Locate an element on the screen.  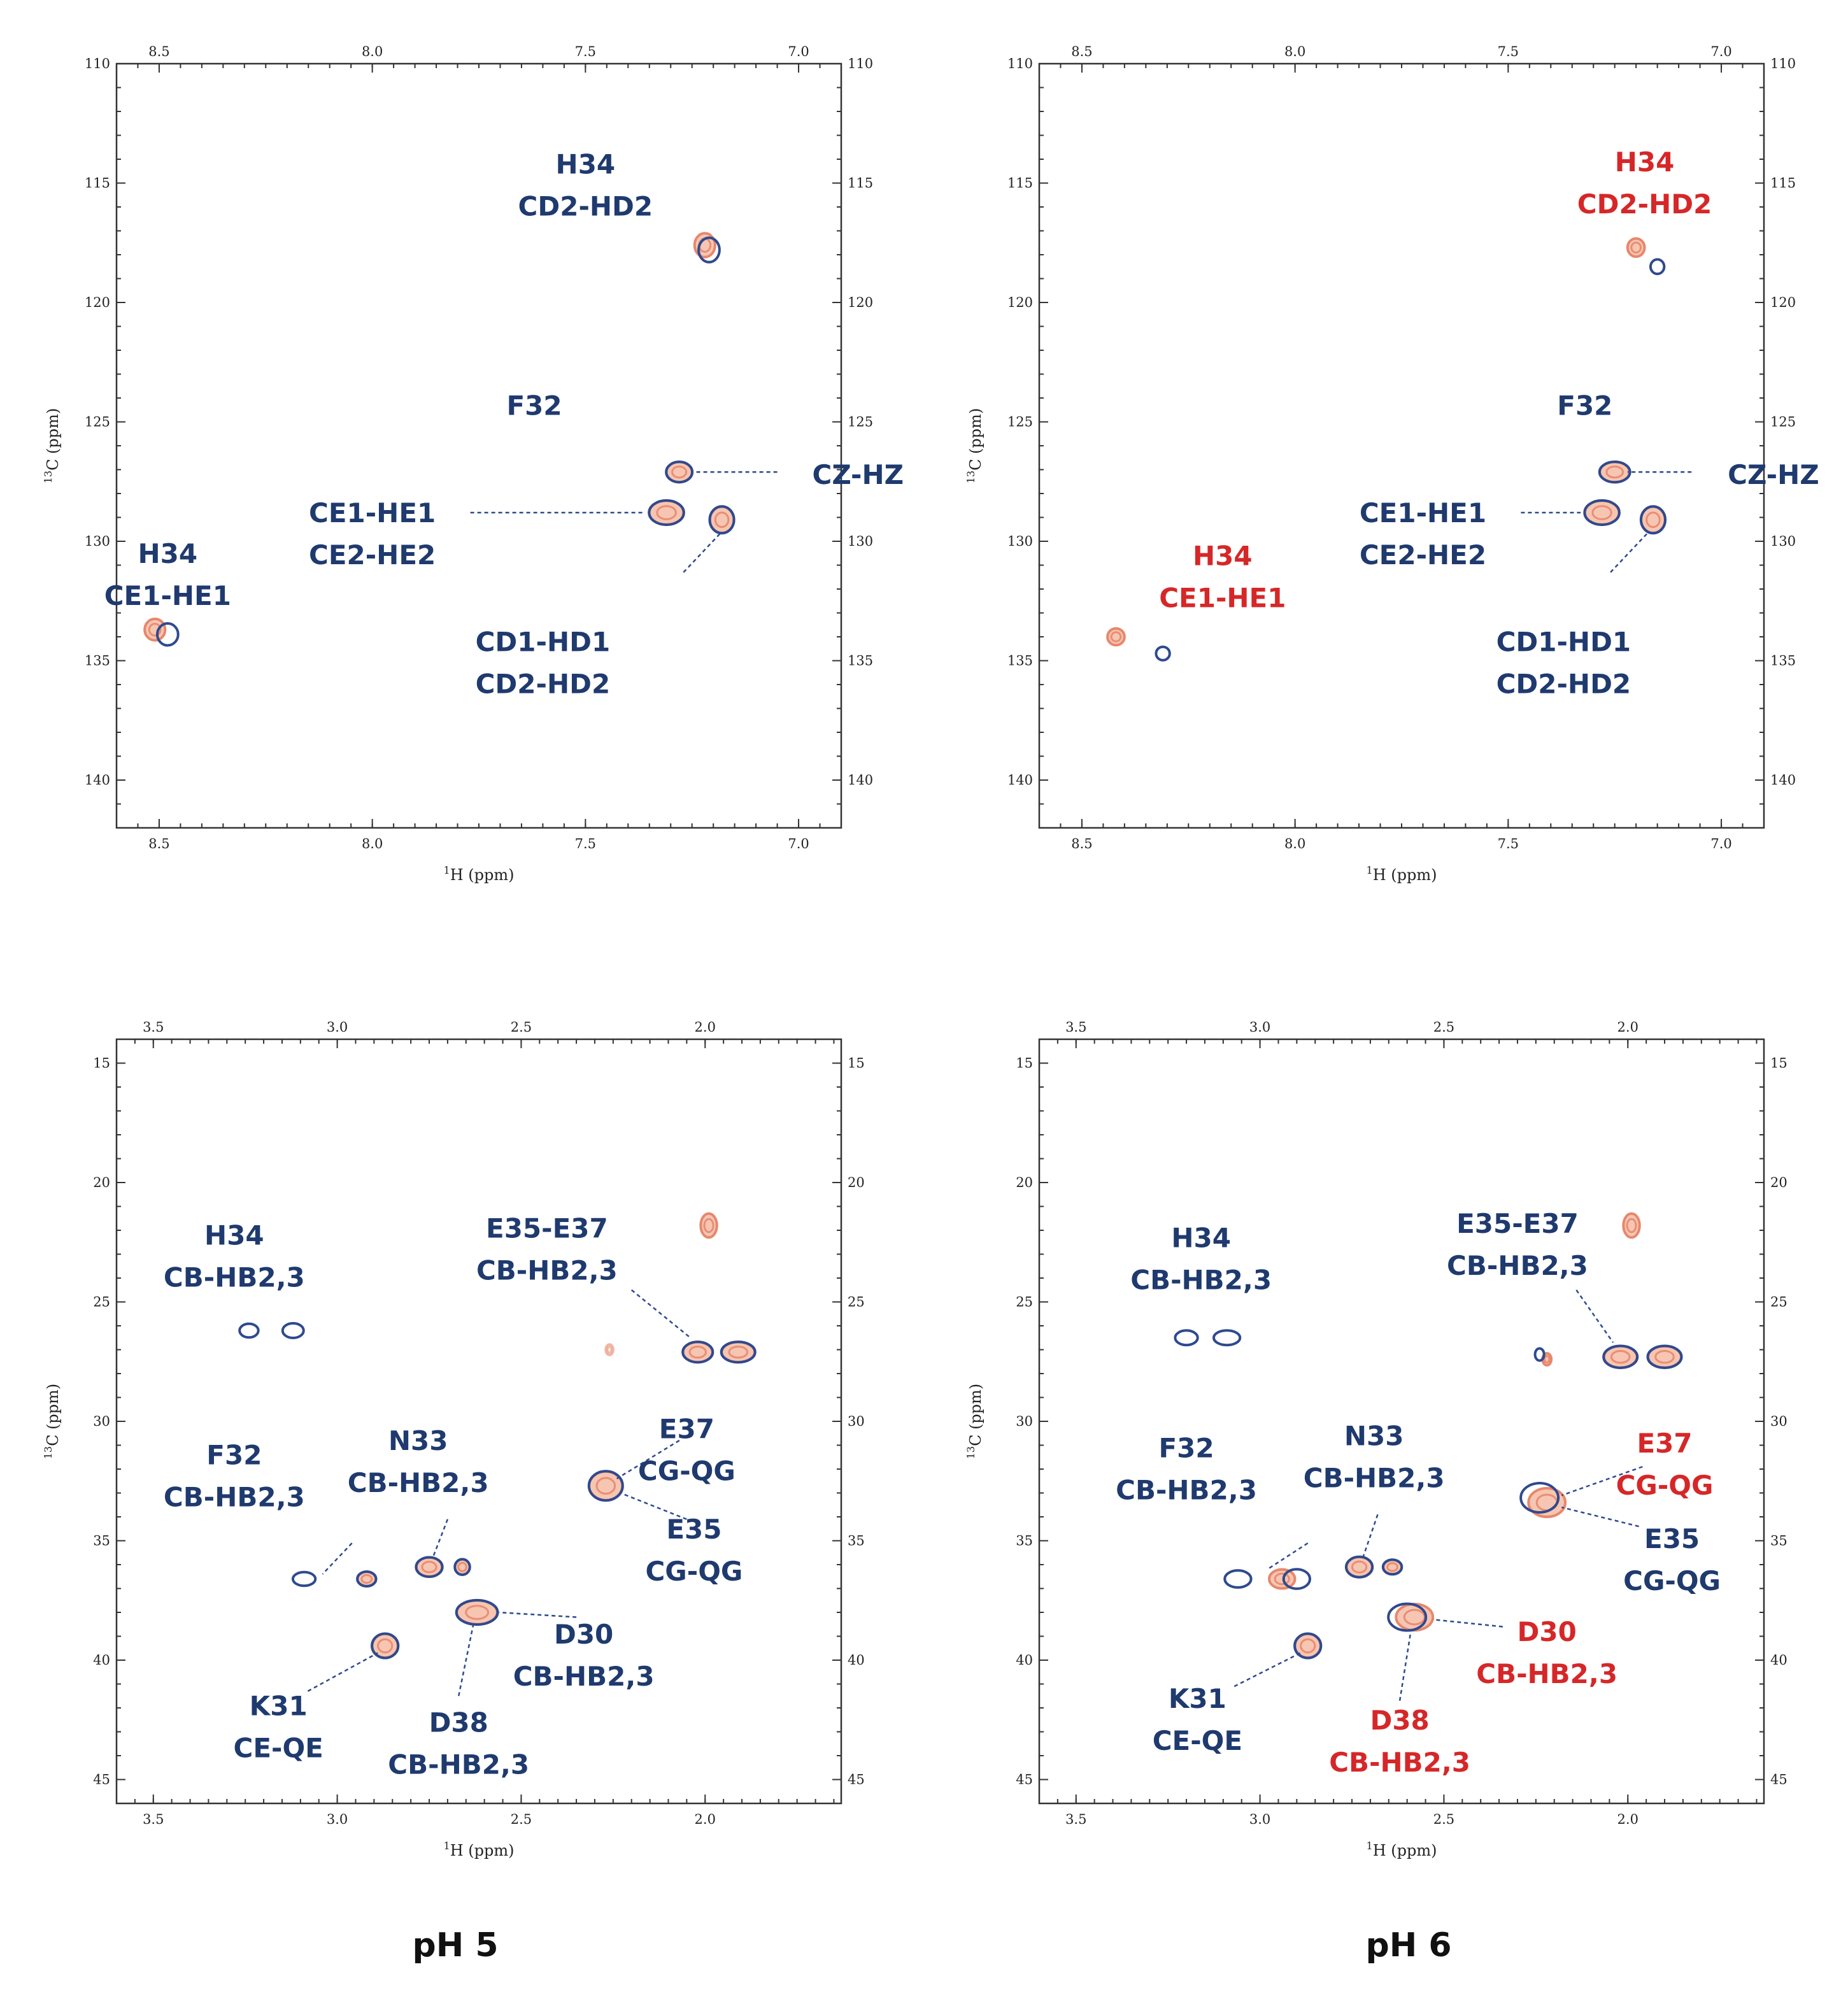
ph6-label: pH 6 is located at coordinates (1408, 1946).